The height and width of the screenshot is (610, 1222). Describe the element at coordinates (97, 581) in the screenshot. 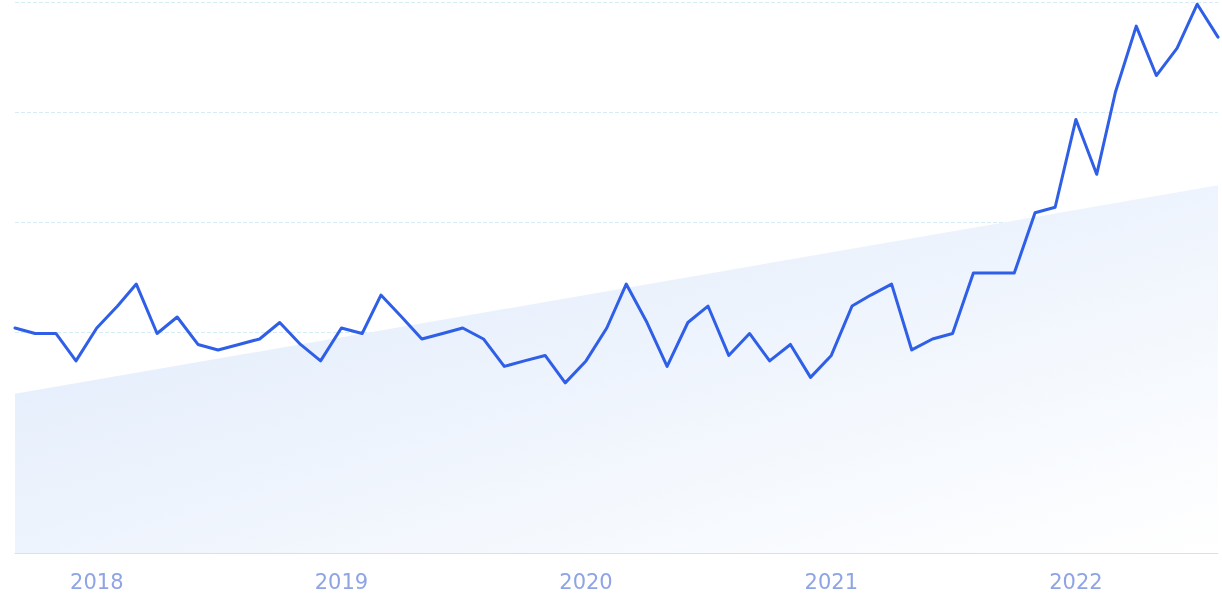

I see `x-tick-label: 2018` at that location.